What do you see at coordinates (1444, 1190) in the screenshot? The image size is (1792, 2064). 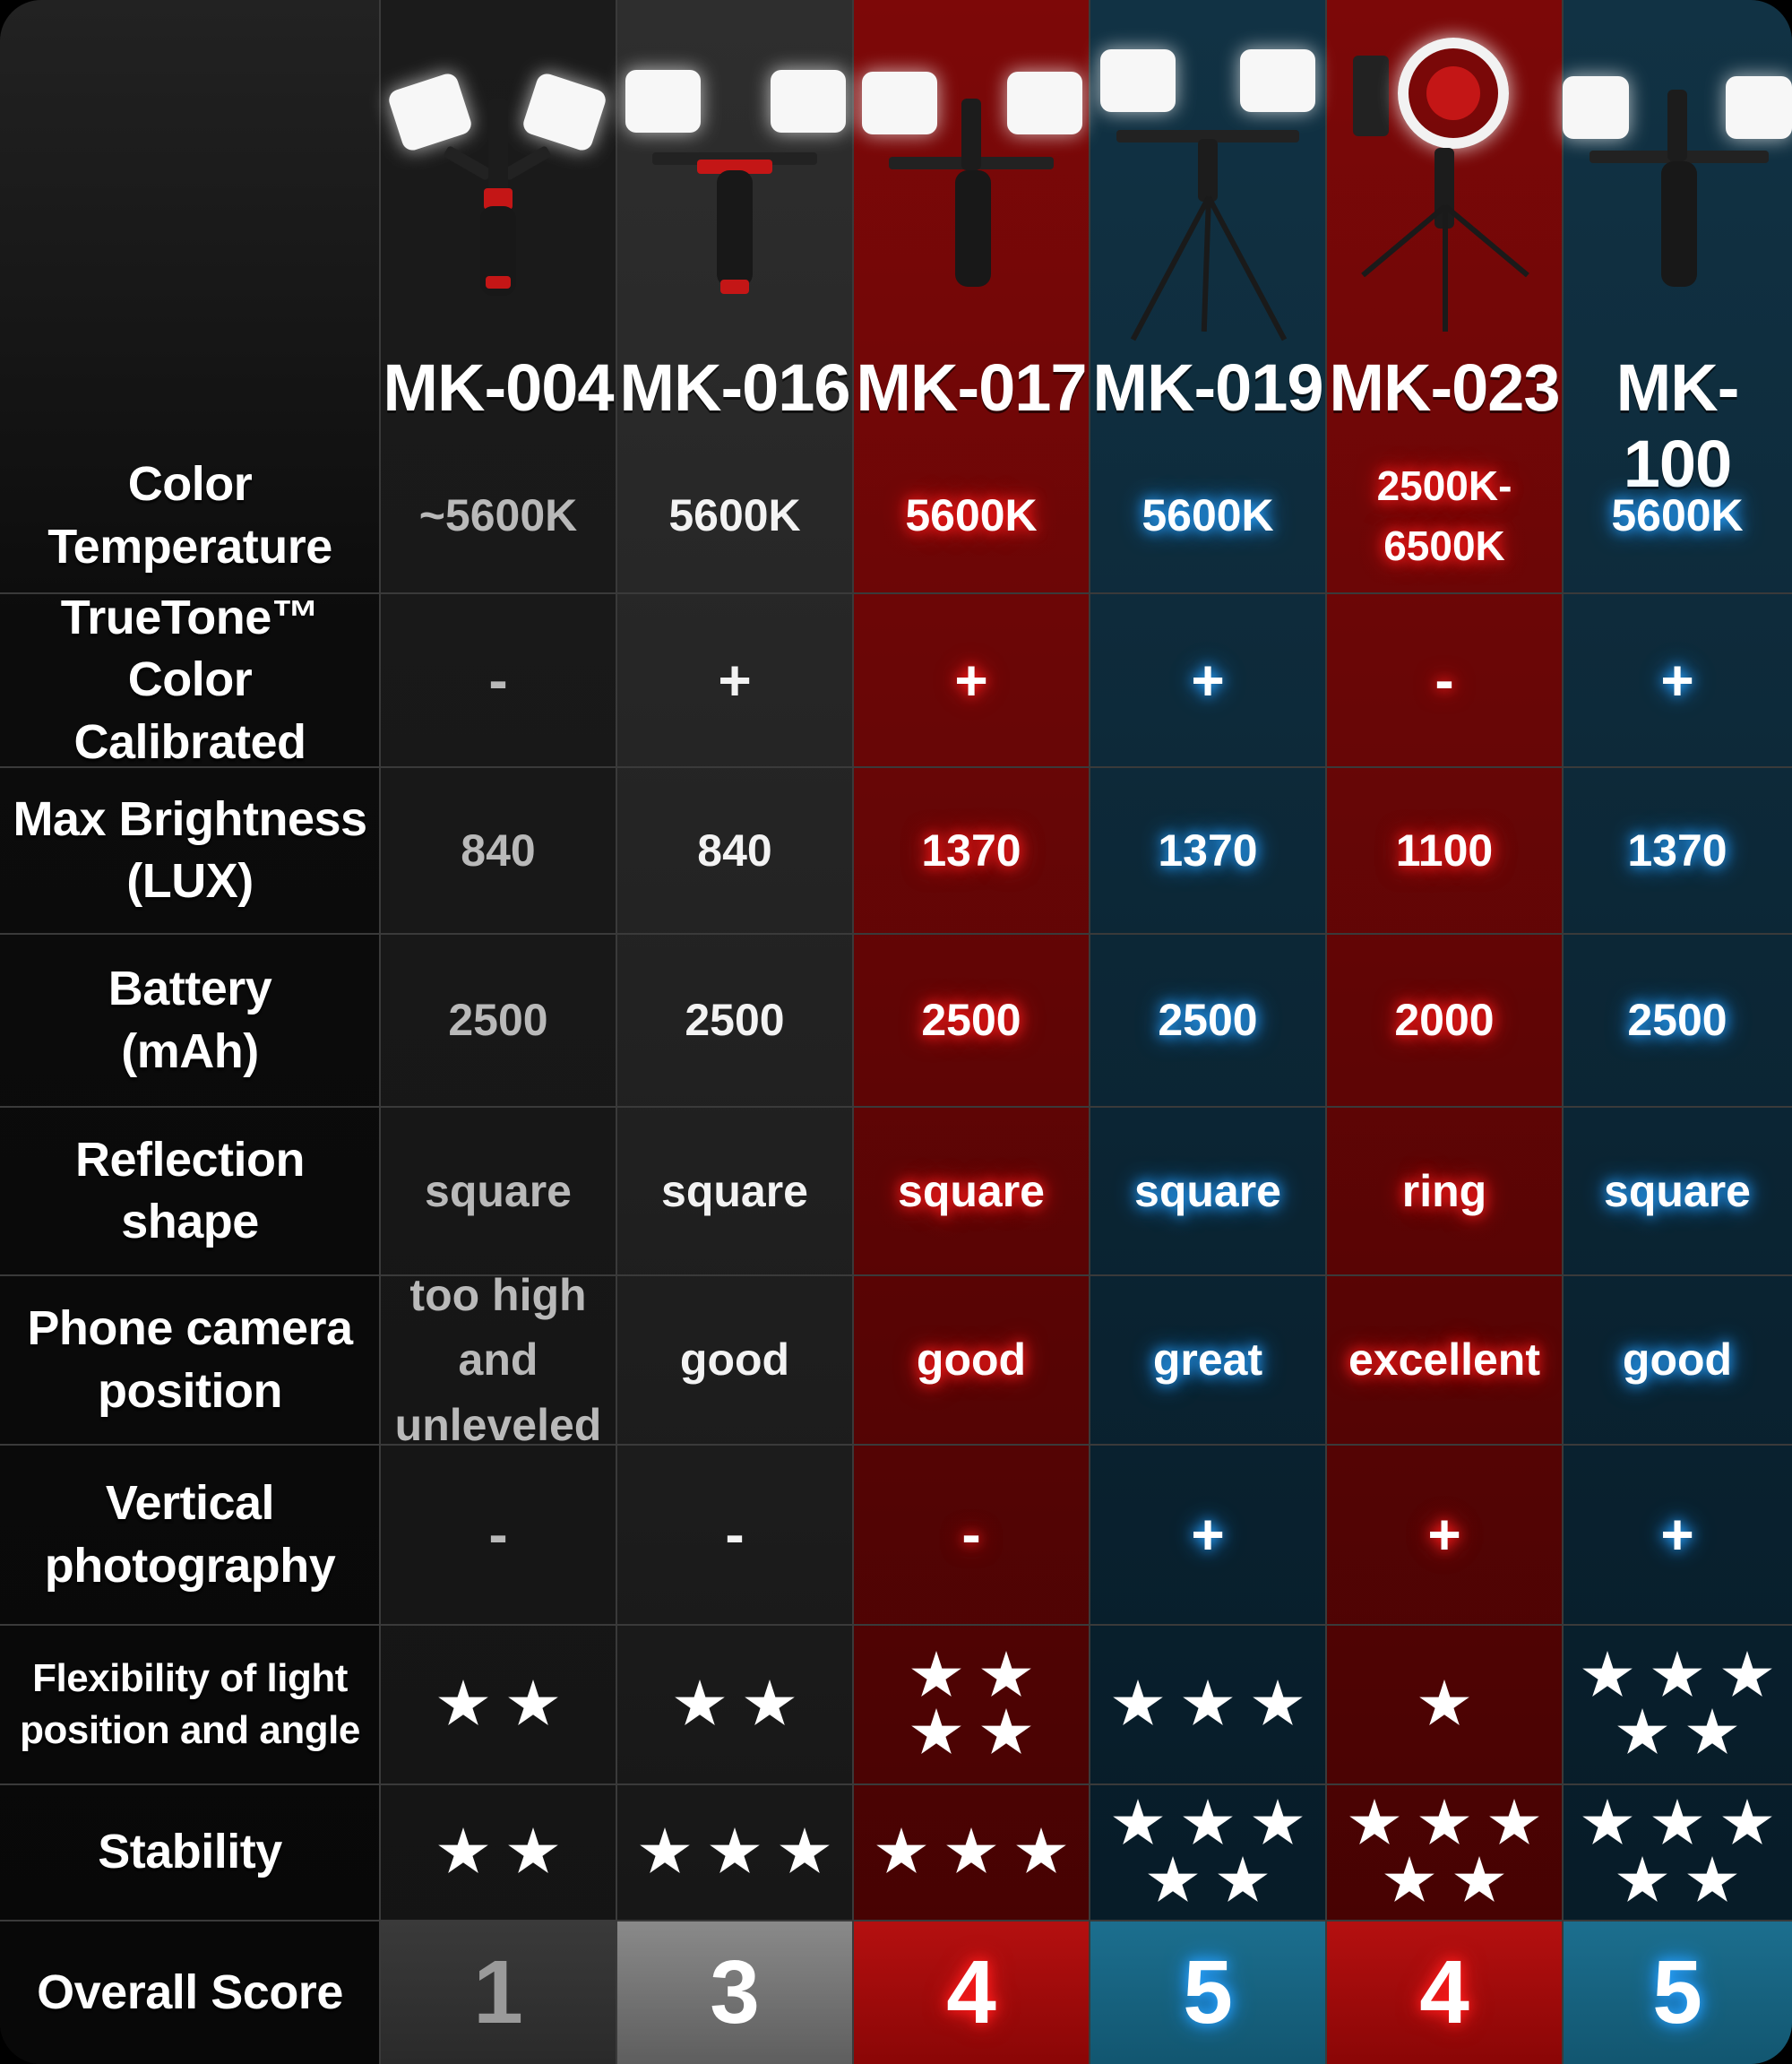 I see `cell-value: ring` at bounding box center [1444, 1190].